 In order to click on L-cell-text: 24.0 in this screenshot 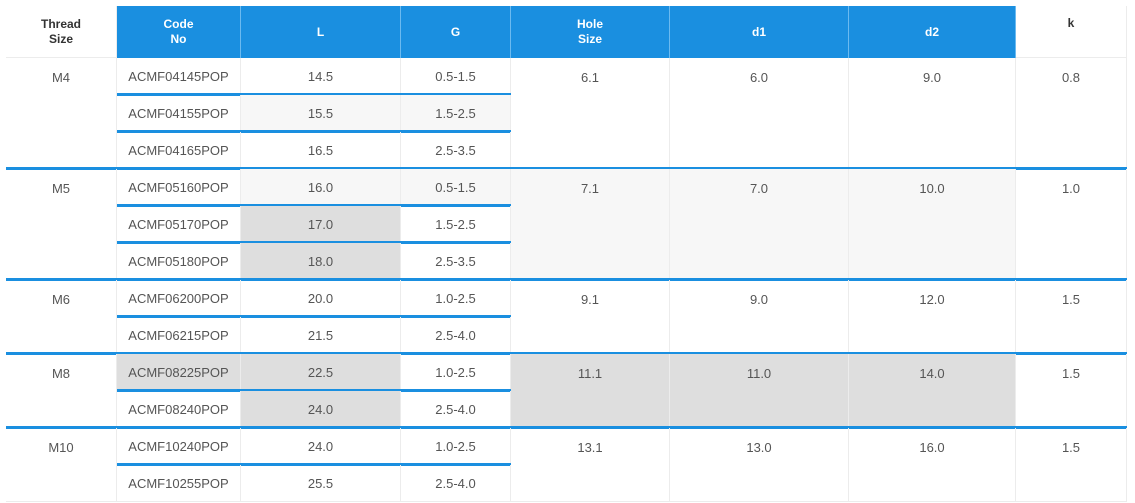, I will do `click(320, 446)`.